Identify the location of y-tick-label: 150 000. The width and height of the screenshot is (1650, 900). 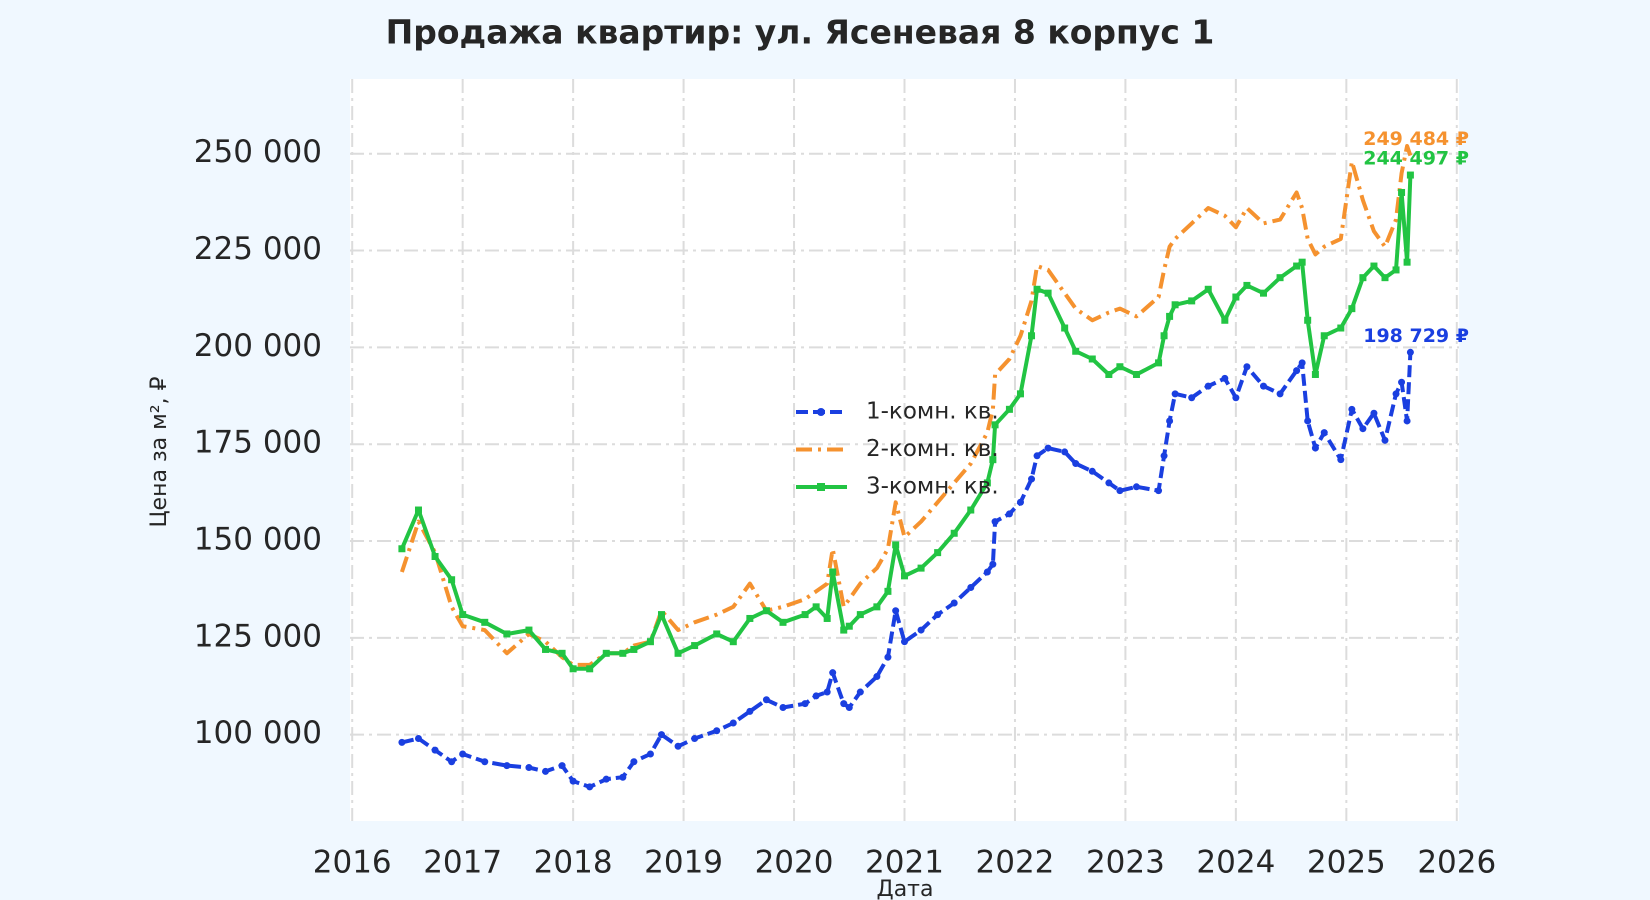
(258, 540).